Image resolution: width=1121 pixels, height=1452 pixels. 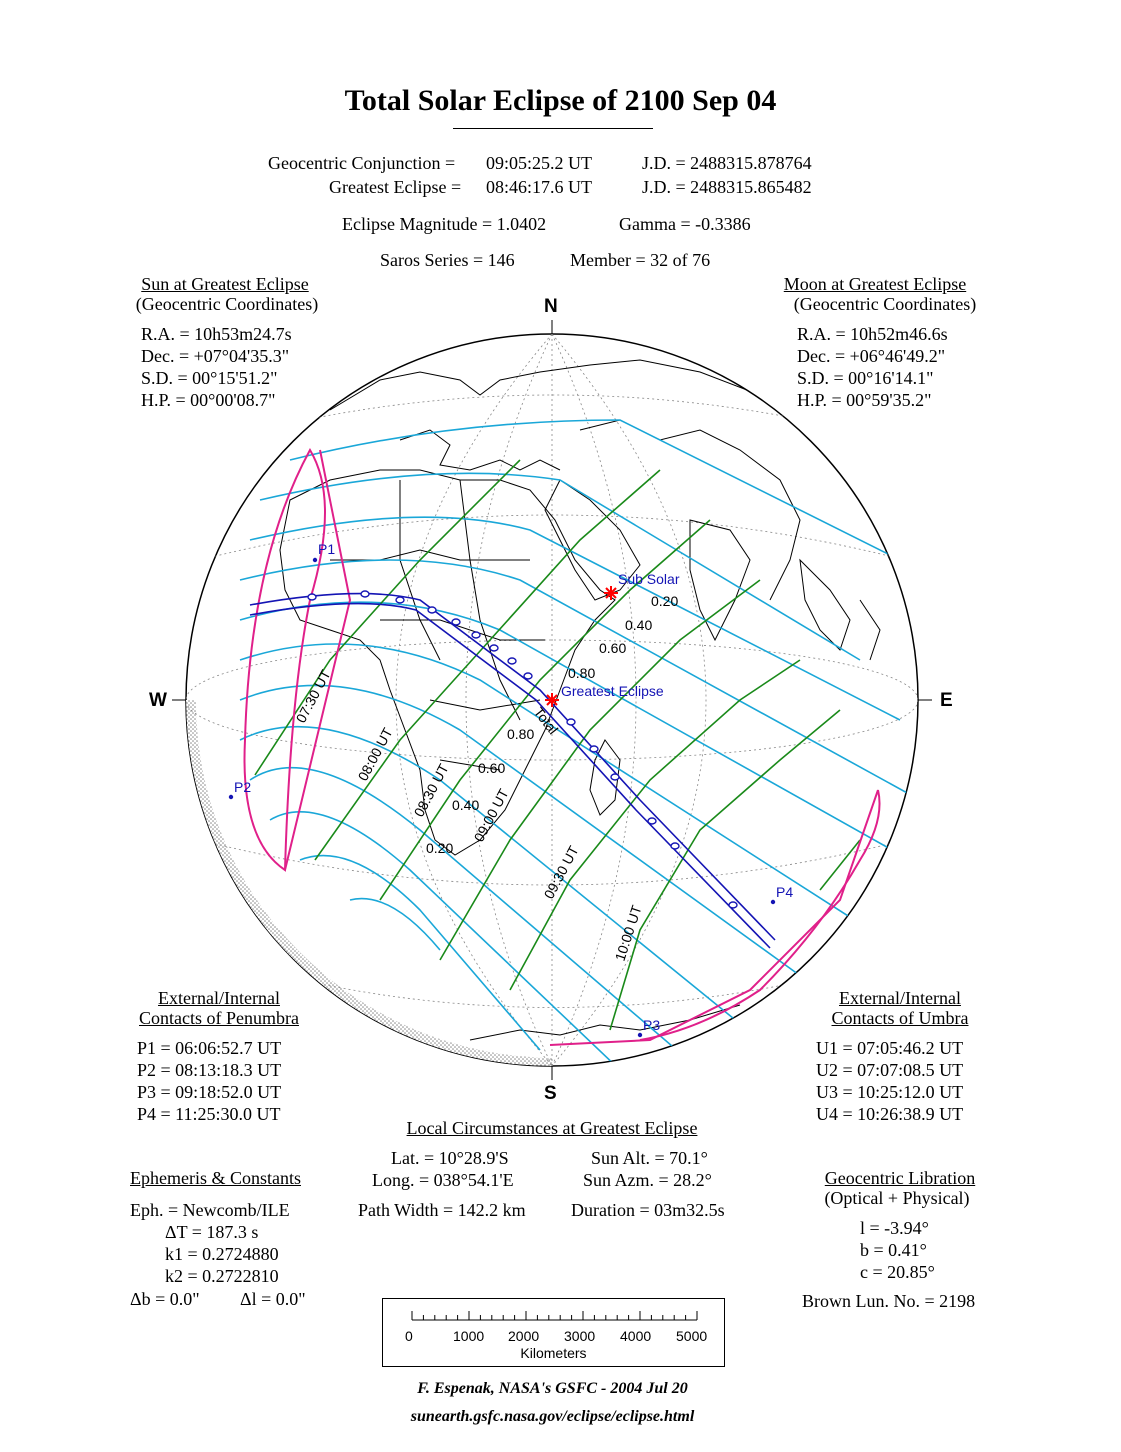 I want to click on ephemeris-eph: Eph. = Newcomb/ILE, so click(x=210, y=1210).